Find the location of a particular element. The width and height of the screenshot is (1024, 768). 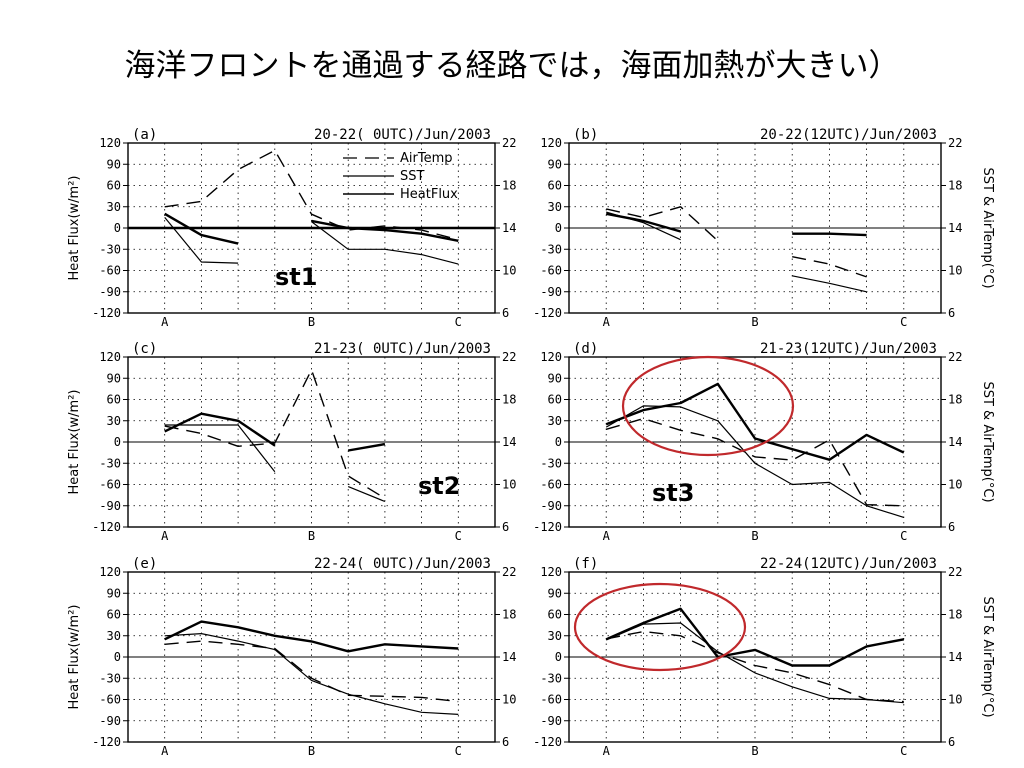

legend-label-airtemp: AirTemp is located at coordinates (426, 158).